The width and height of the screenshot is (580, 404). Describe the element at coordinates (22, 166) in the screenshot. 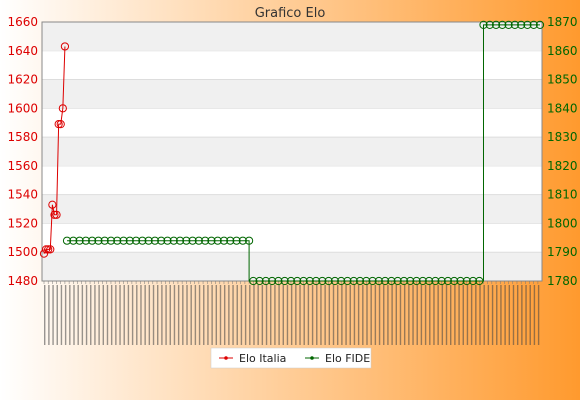

I see `left-axis-tick-label: 1560` at that location.